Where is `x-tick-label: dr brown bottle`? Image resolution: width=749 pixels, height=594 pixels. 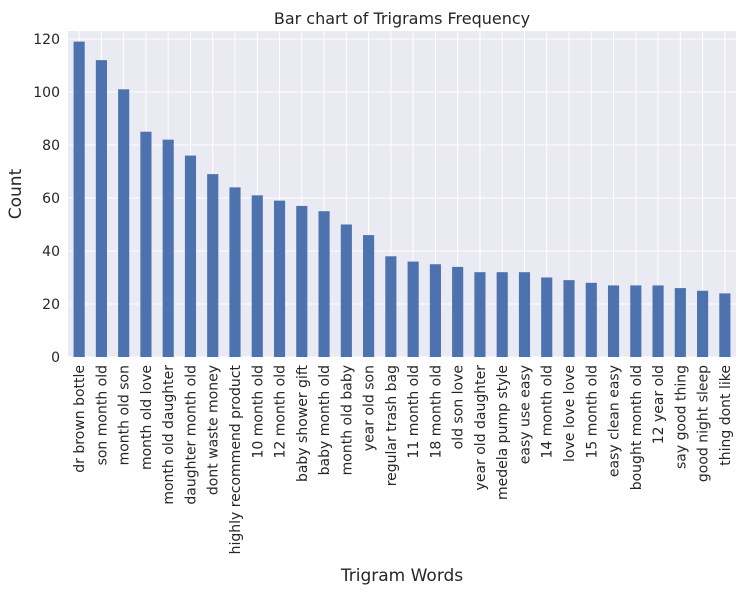 x-tick-label: dr brown bottle is located at coordinates (80, 419).